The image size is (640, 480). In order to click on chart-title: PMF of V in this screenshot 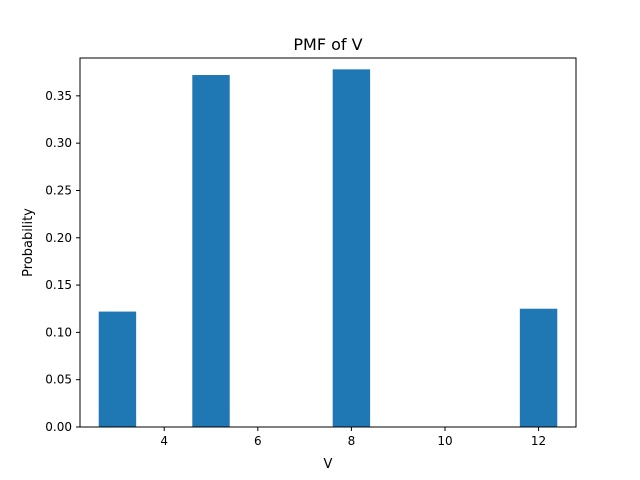, I will do `click(327, 44)`.